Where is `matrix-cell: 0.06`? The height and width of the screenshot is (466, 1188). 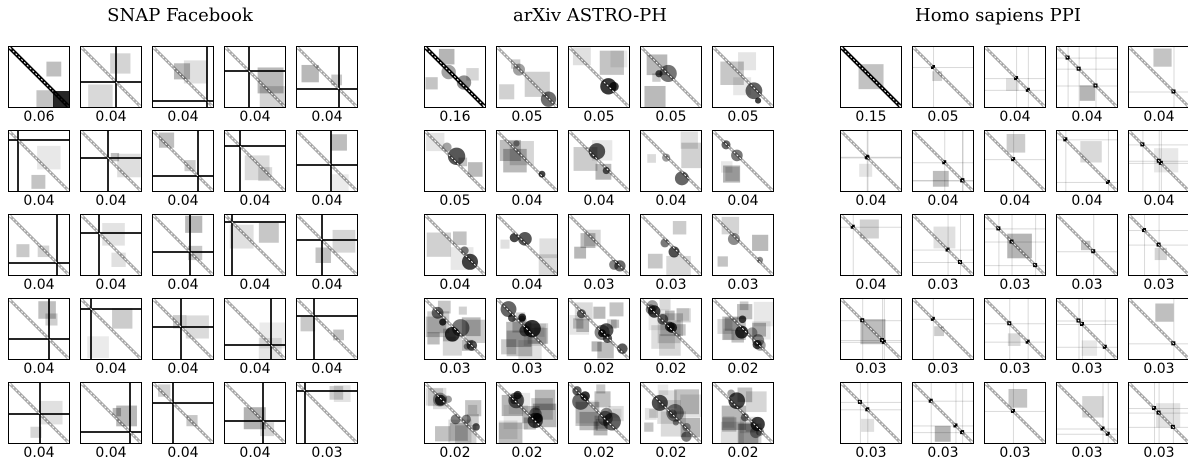 matrix-cell: 0.06 is located at coordinates (39, 88).